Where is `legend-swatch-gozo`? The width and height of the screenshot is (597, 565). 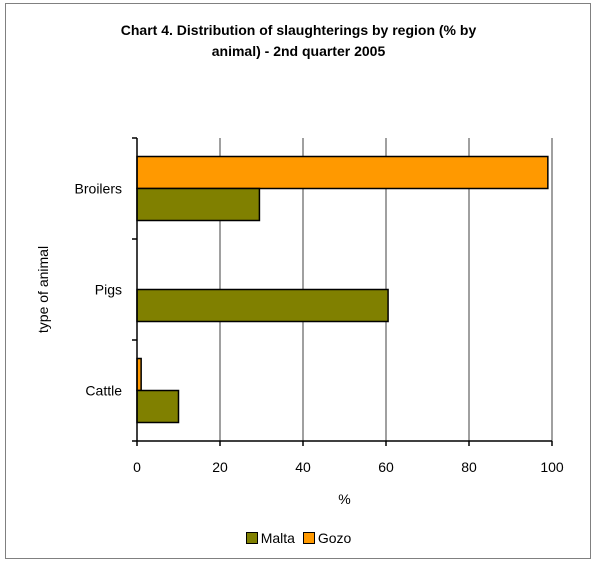 legend-swatch-gozo is located at coordinates (308, 538).